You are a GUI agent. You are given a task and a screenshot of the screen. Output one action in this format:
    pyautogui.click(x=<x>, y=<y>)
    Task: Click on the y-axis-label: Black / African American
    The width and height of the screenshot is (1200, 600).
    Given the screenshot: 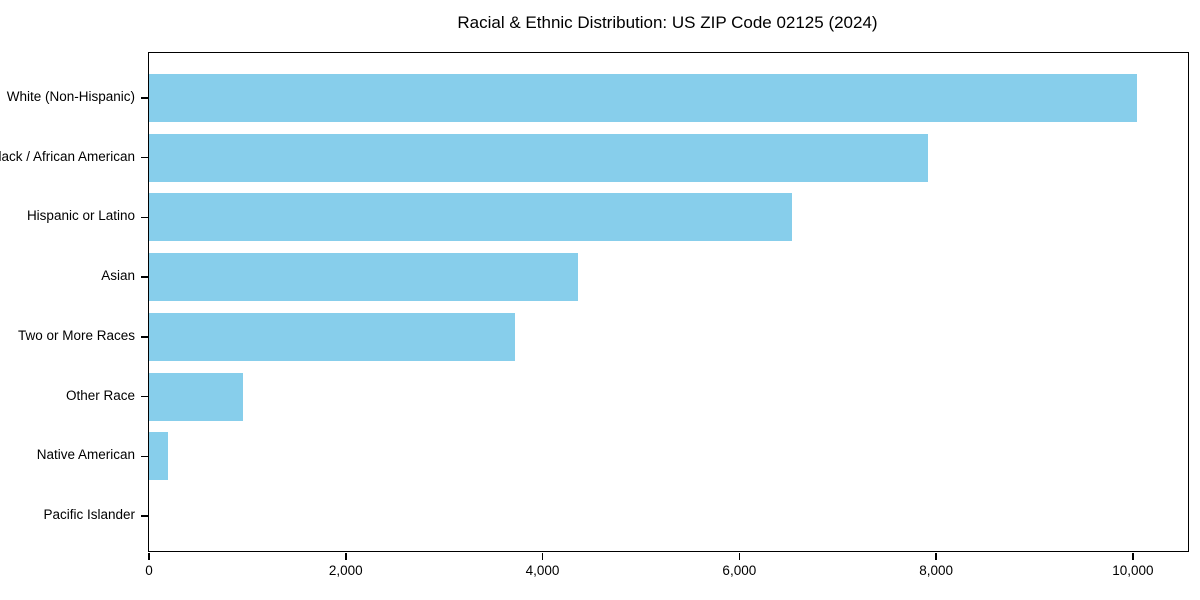 What is the action you would take?
    pyautogui.click(x=67, y=156)
    